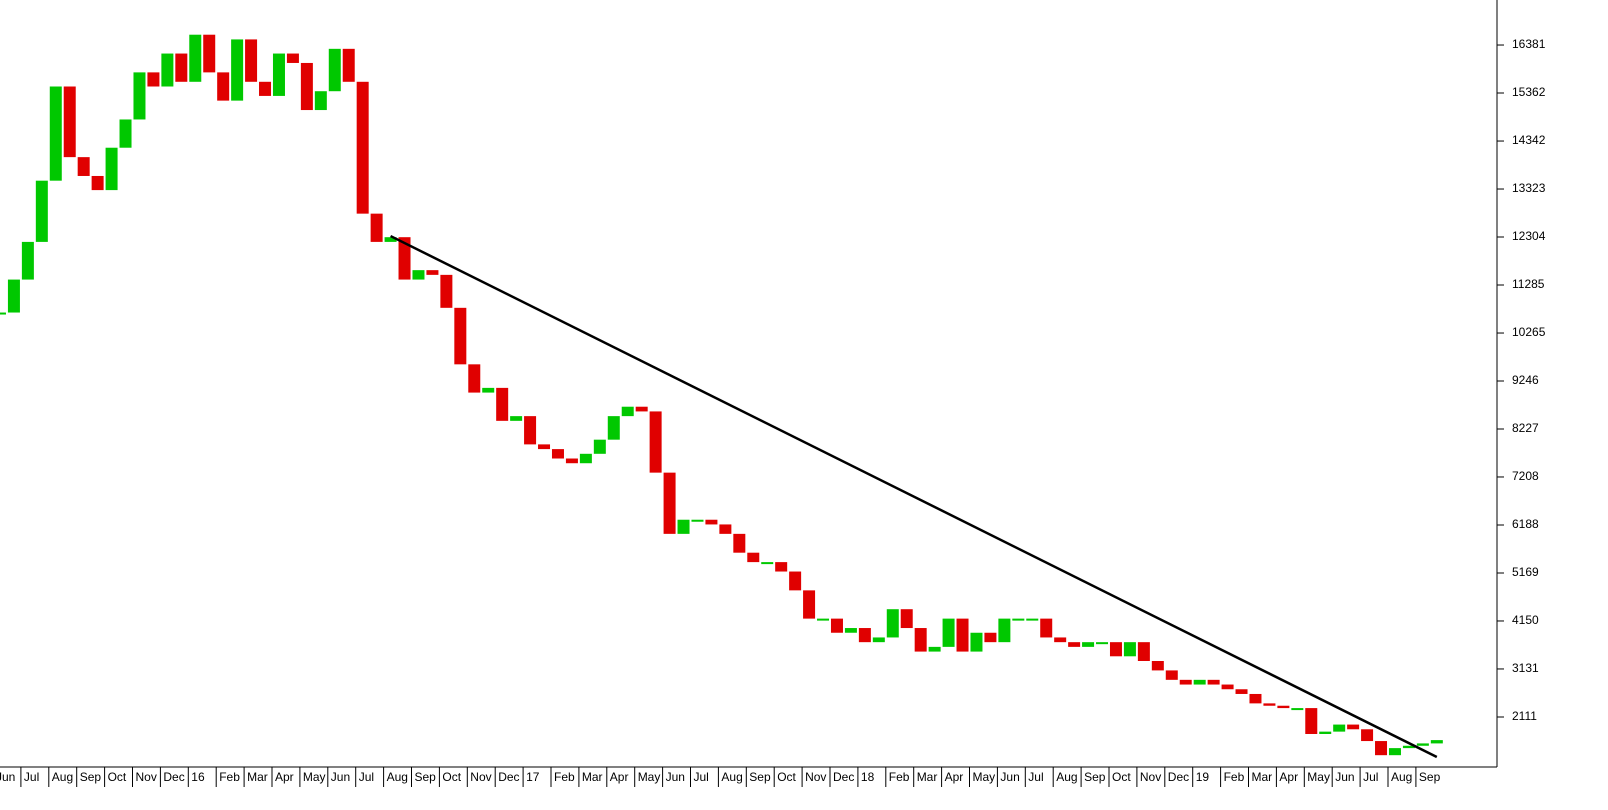  I want to click on x-tick-label: May, so click(649, 777).